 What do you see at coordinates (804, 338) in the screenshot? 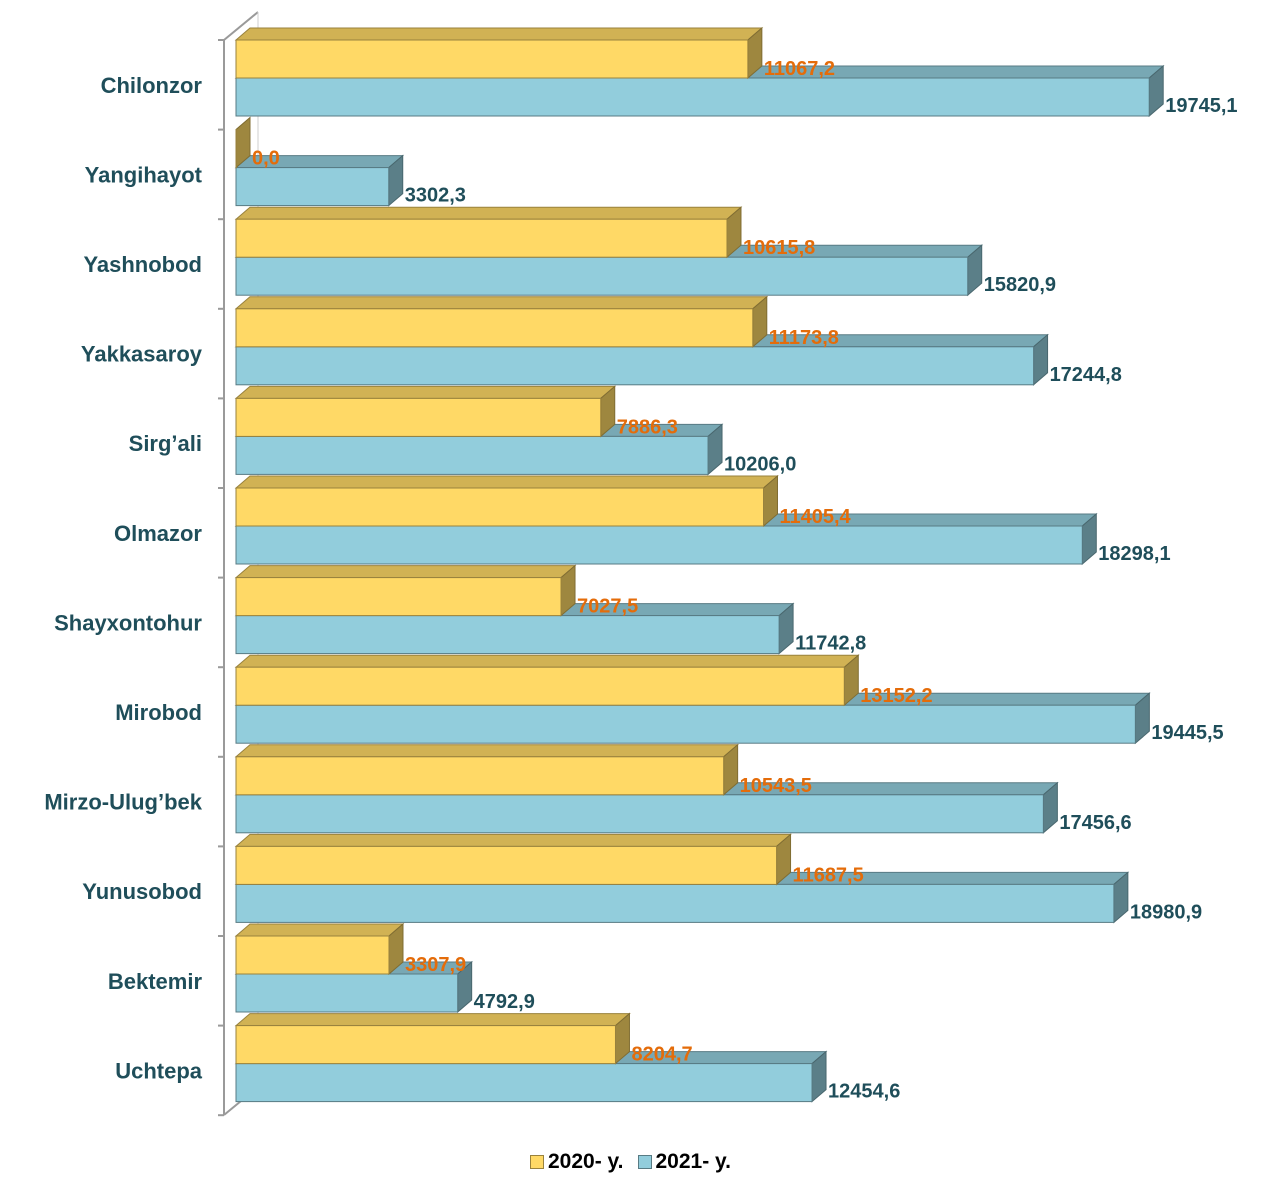
I see `data-label-2020: 11173,8` at bounding box center [804, 338].